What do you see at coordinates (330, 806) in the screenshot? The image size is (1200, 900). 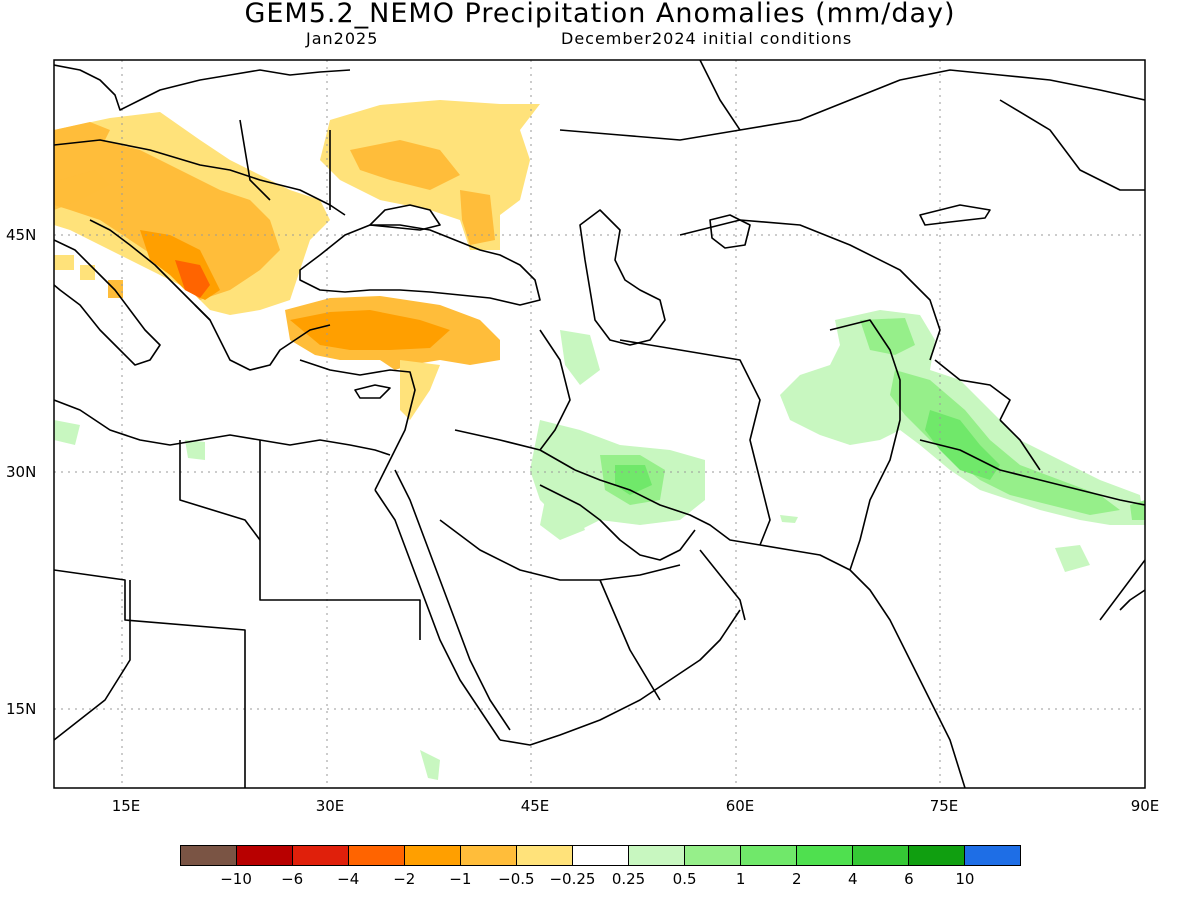 I see `lon-label-30e: 30E` at bounding box center [330, 806].